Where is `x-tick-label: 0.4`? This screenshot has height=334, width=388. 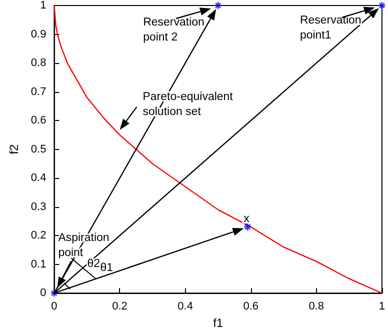 x-tick-label: 0.4 is located at coordinates (185, 306).